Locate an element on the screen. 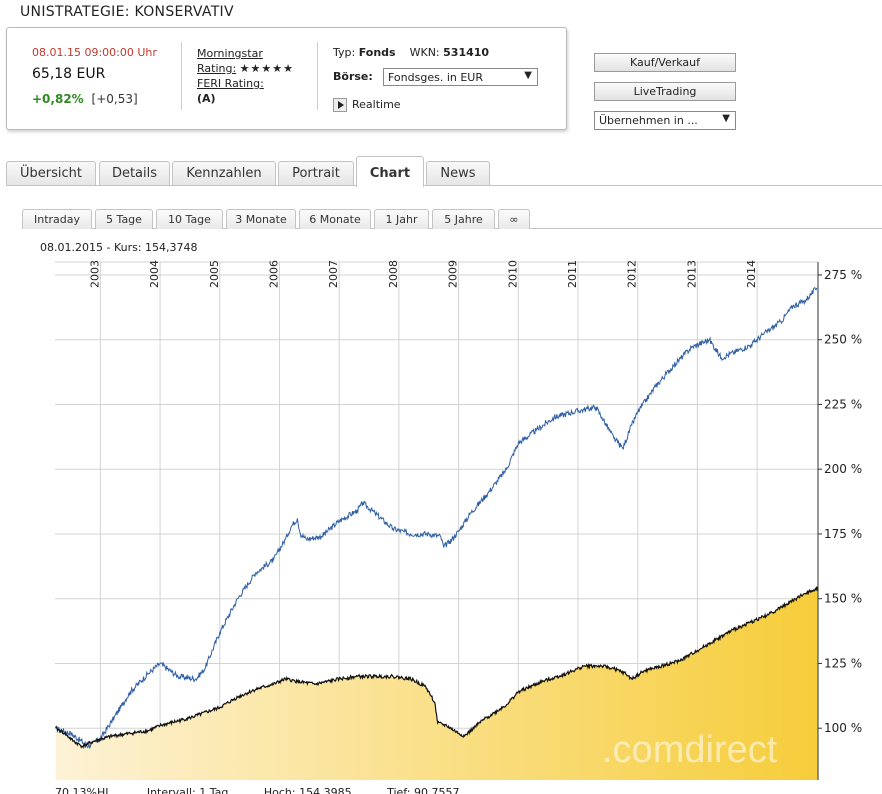 The height and width of the screenshot is (794, 882). x-tick-label: 2005 is located at coordinates (214, 274).